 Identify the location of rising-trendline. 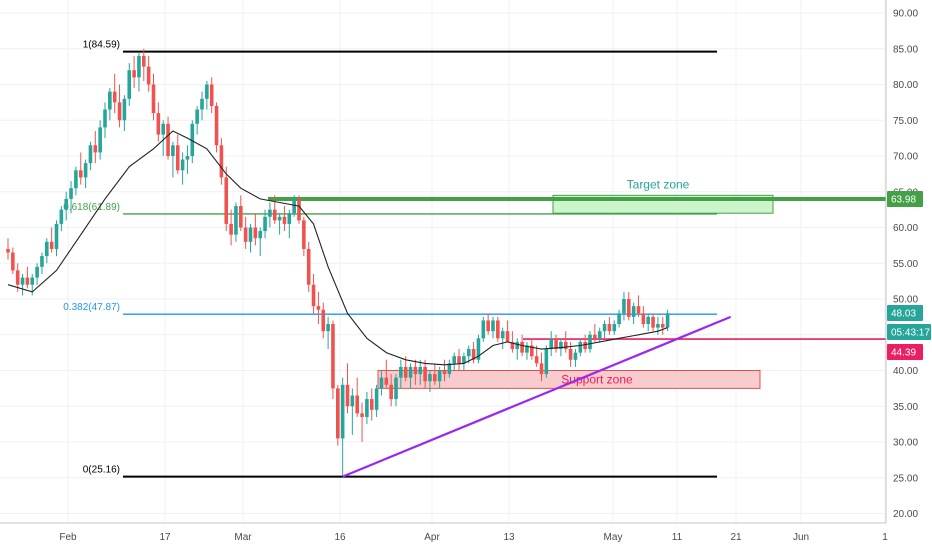
(537, 396).